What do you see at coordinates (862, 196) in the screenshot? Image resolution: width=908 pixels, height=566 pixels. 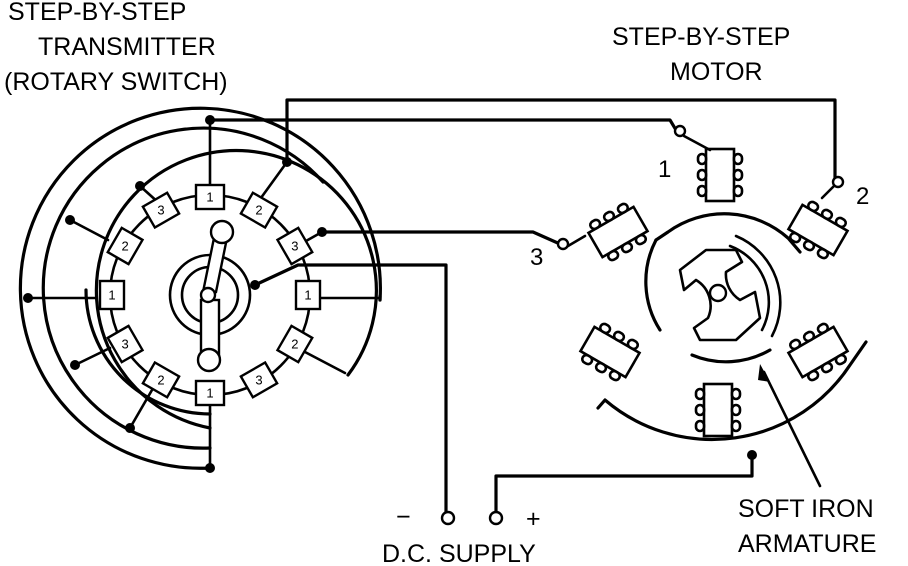 I see `motor-terminal-2-label: 2` at bounding box center [862, 196].